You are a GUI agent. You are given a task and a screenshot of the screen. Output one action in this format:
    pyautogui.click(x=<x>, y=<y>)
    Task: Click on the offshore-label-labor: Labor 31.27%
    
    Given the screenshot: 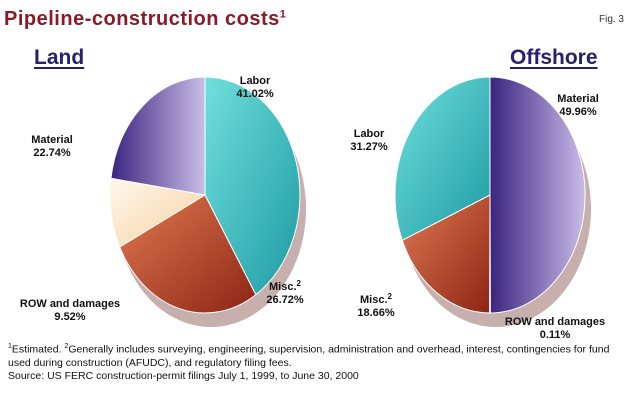 What is the action you would take?
    pyautogui.click(x=369, y=140)
    